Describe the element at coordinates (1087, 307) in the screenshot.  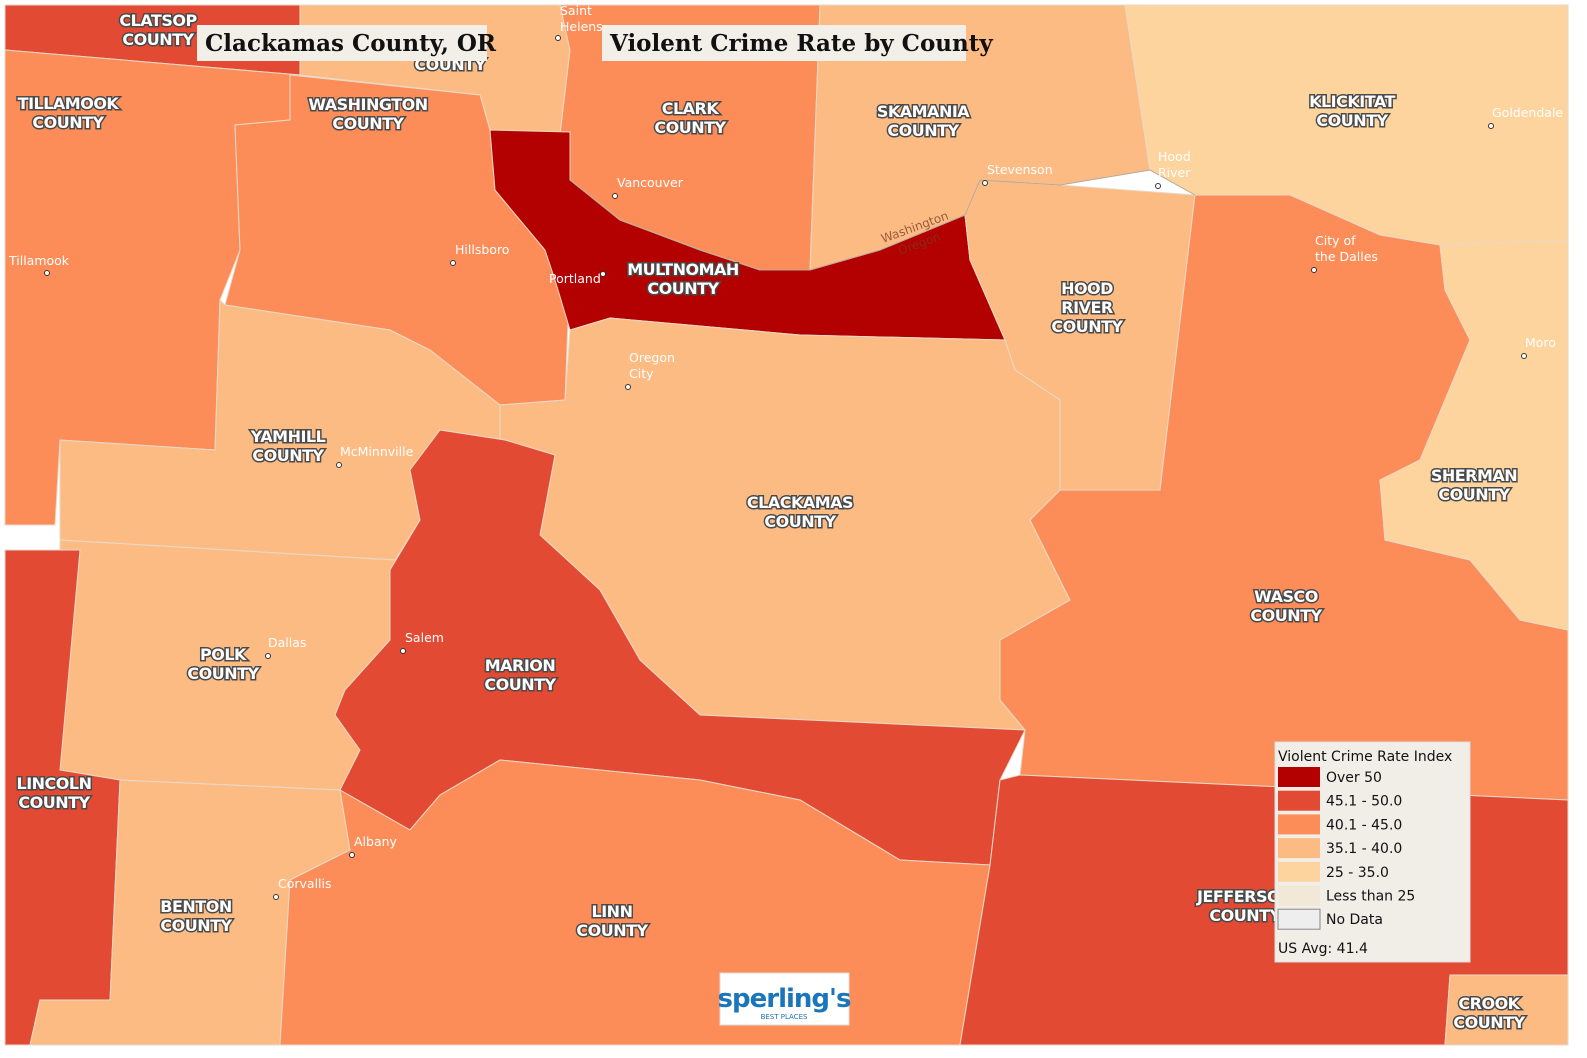
I see `county-label-line: RIVER` at that location.